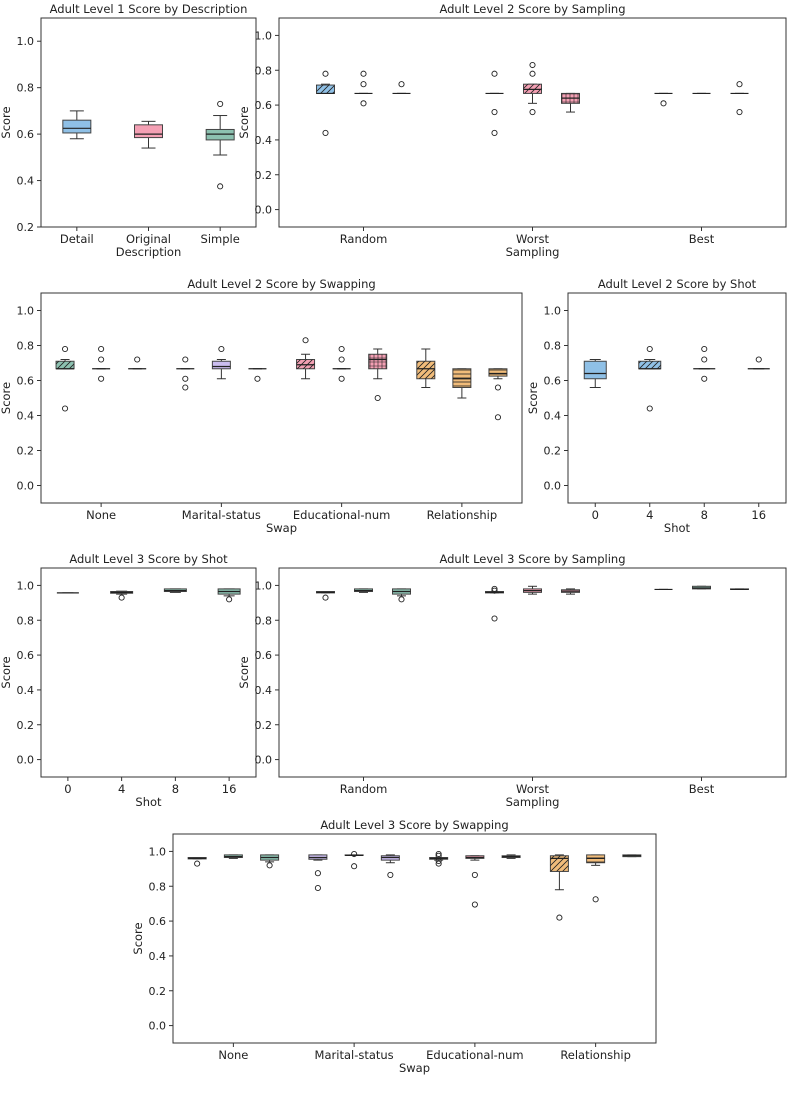  What do you see at coordinates (148, 239) in the screenshot?
I see `x-tick-label-line: Original` at bounding box center [148, 239].